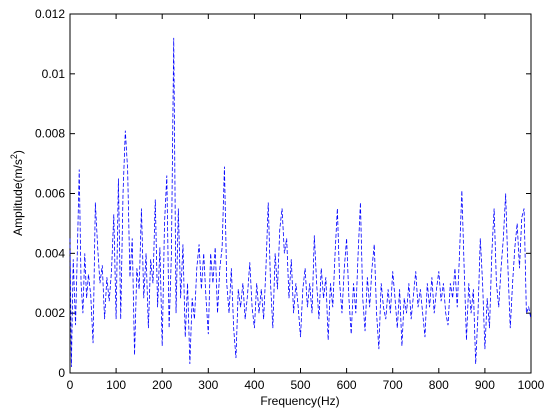  Describe the element at coordinates (299, 401) in the screenshot. I see `x-axis-label: Frequency(Hz)` at that location.